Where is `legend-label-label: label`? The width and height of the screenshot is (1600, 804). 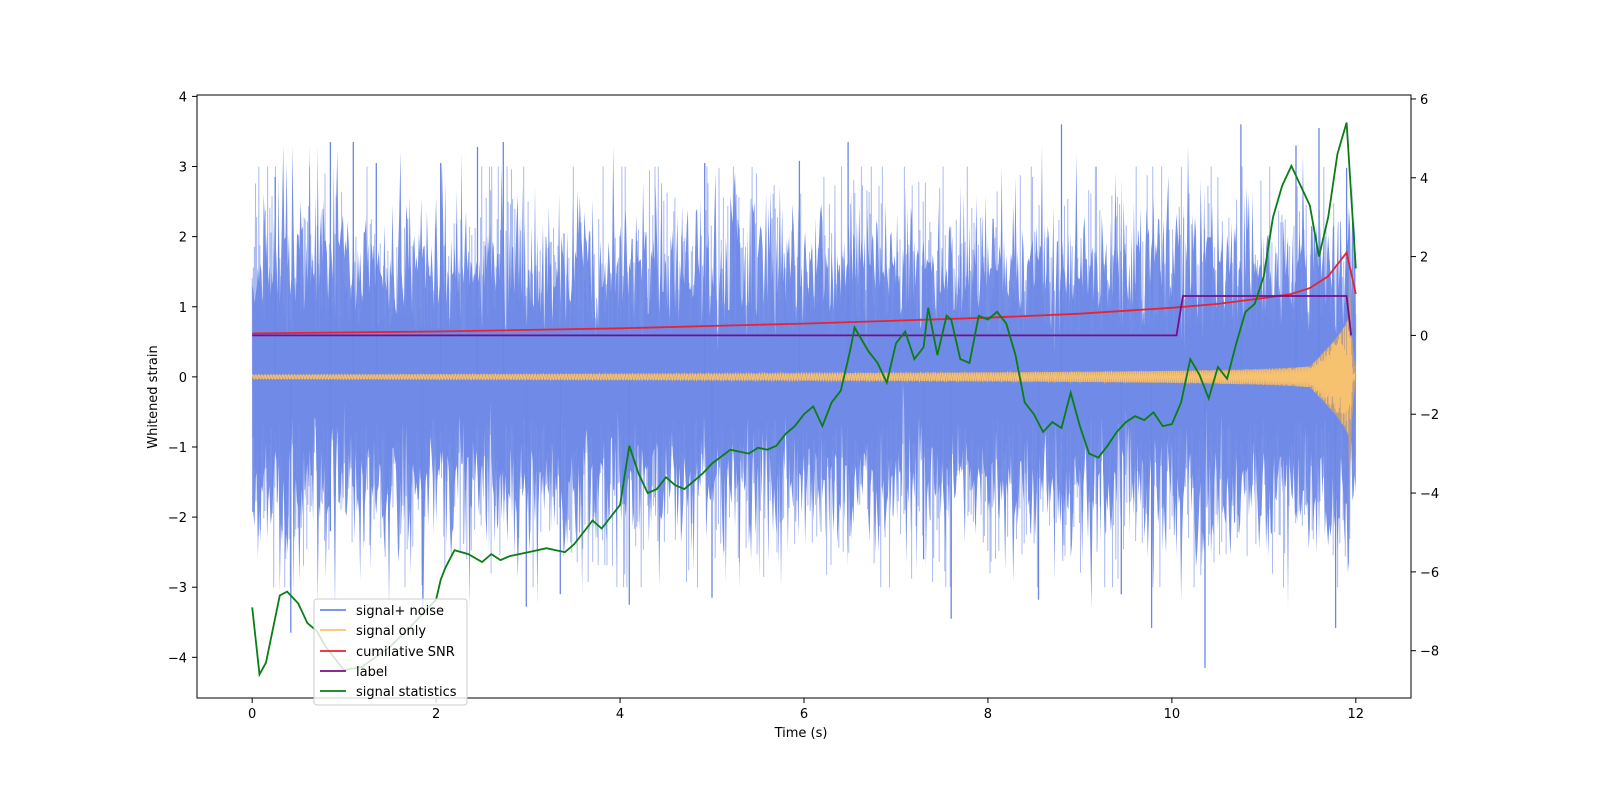
legend-label-label: label is located at coordinates (371, 672).